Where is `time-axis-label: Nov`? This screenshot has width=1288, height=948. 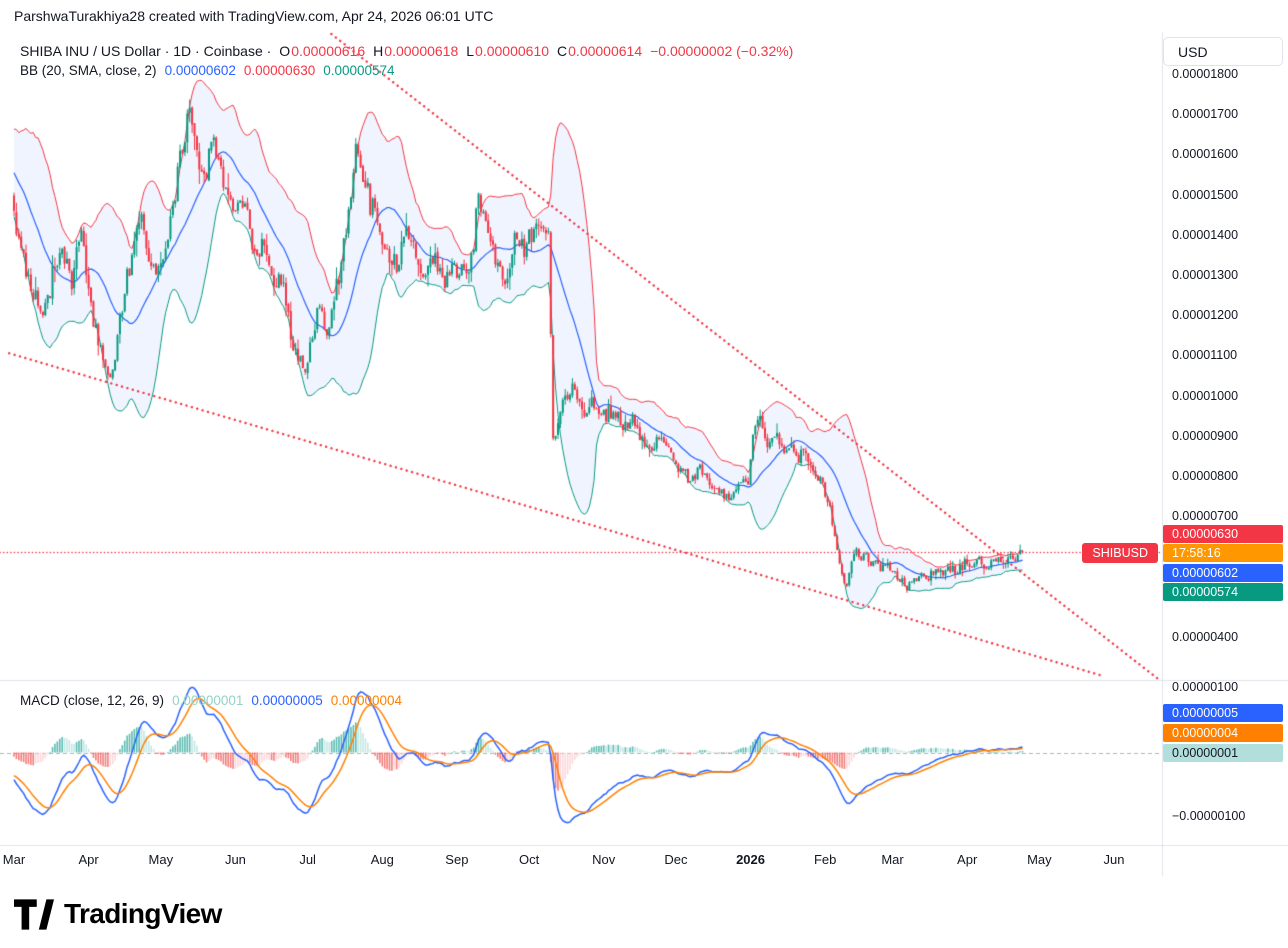 time-axis-label: Nov is located at coordinates (604, 859).